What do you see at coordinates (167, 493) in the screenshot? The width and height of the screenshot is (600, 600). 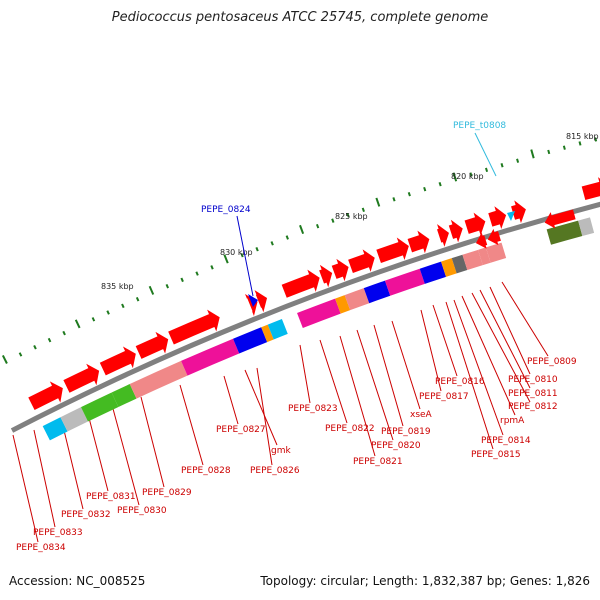 I see `feature-label: PEPE_0829` at bounding box center [167, 493].